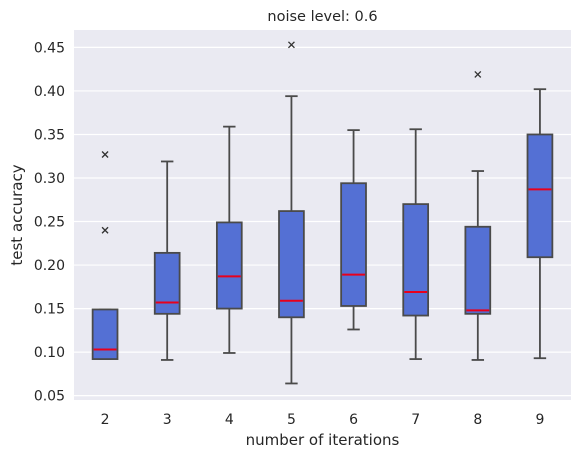  Describe the element at coordinates (49, 353) in the screenshot. I see `y-tick-label: 0.10` at that location.